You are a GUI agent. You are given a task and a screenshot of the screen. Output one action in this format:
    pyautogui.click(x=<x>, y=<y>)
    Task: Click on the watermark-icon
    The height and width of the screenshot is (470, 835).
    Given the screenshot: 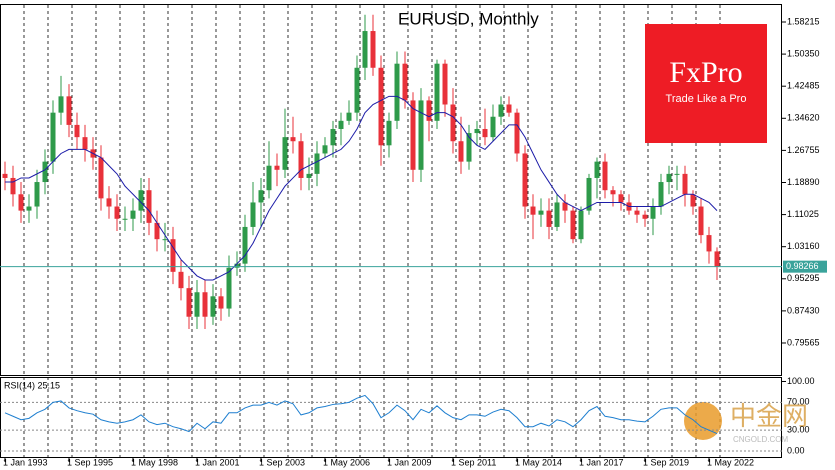 What is the action you would take?
    pyautogui.click(x=703, y=421)
    